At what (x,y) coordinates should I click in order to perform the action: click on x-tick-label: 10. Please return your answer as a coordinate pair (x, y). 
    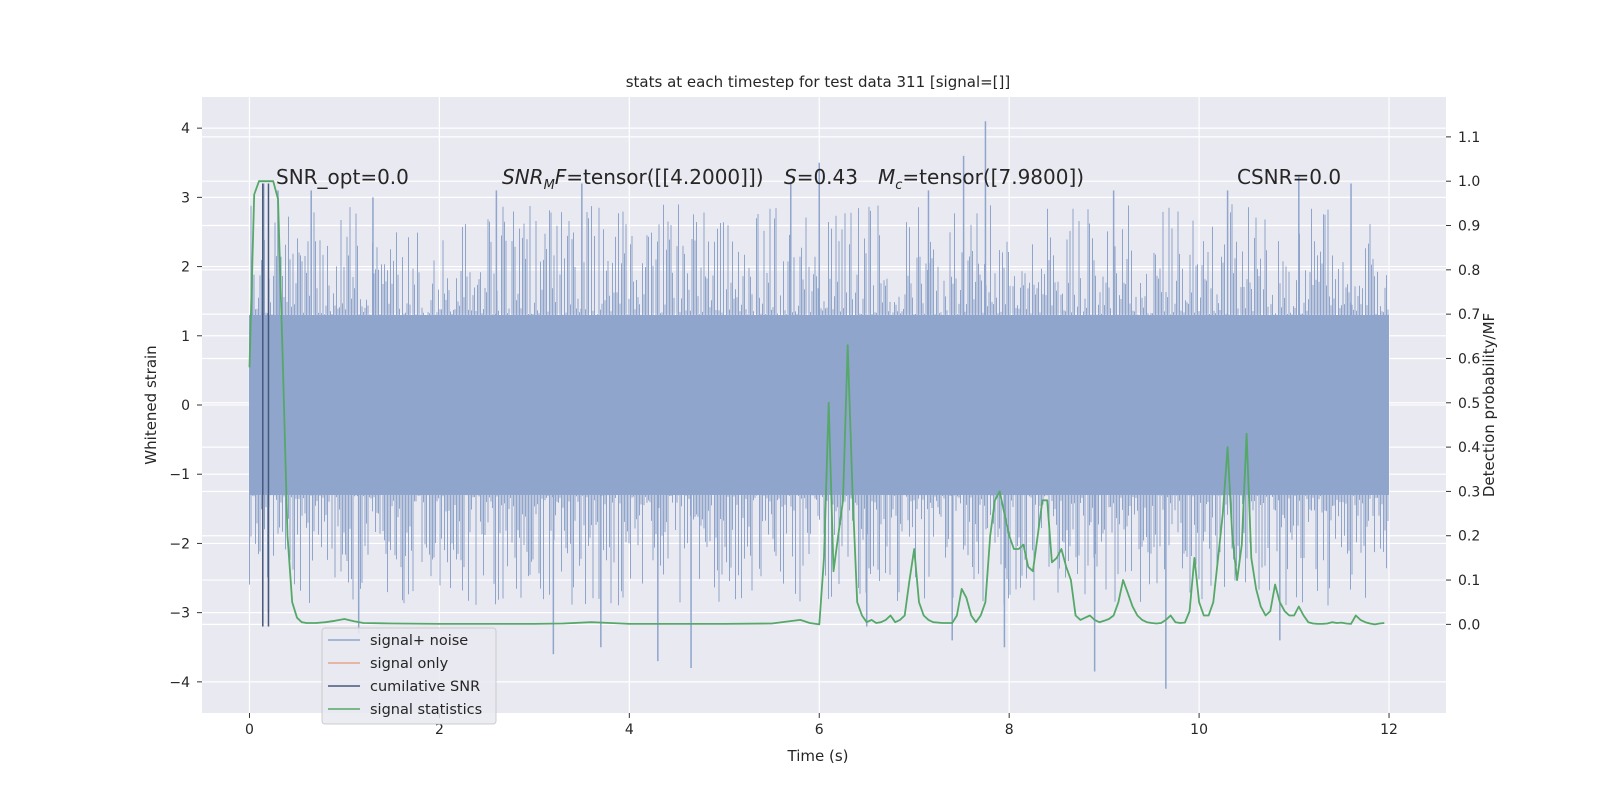
    Looking at the image, I should click on (1199, 730).